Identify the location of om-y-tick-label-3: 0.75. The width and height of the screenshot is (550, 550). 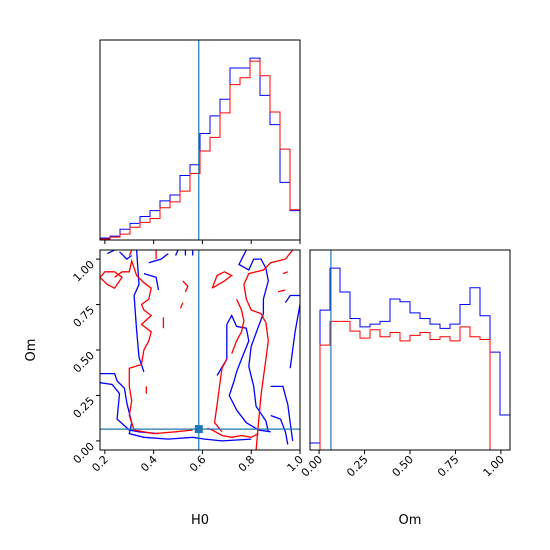
(84, 316).